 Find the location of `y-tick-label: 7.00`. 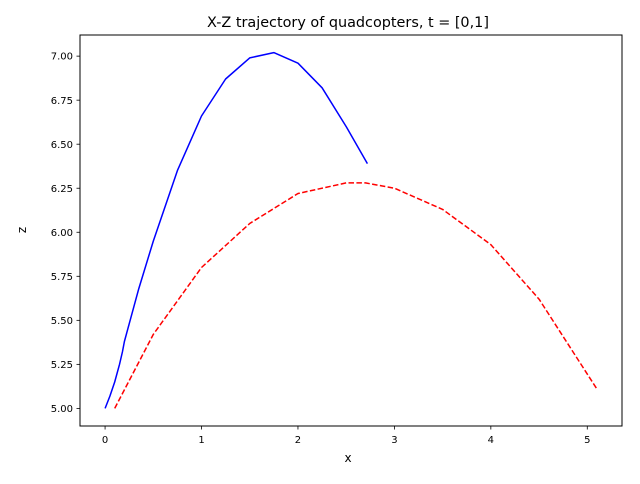

y-tick-label: 7.00 is located at coordinates (62, 57).